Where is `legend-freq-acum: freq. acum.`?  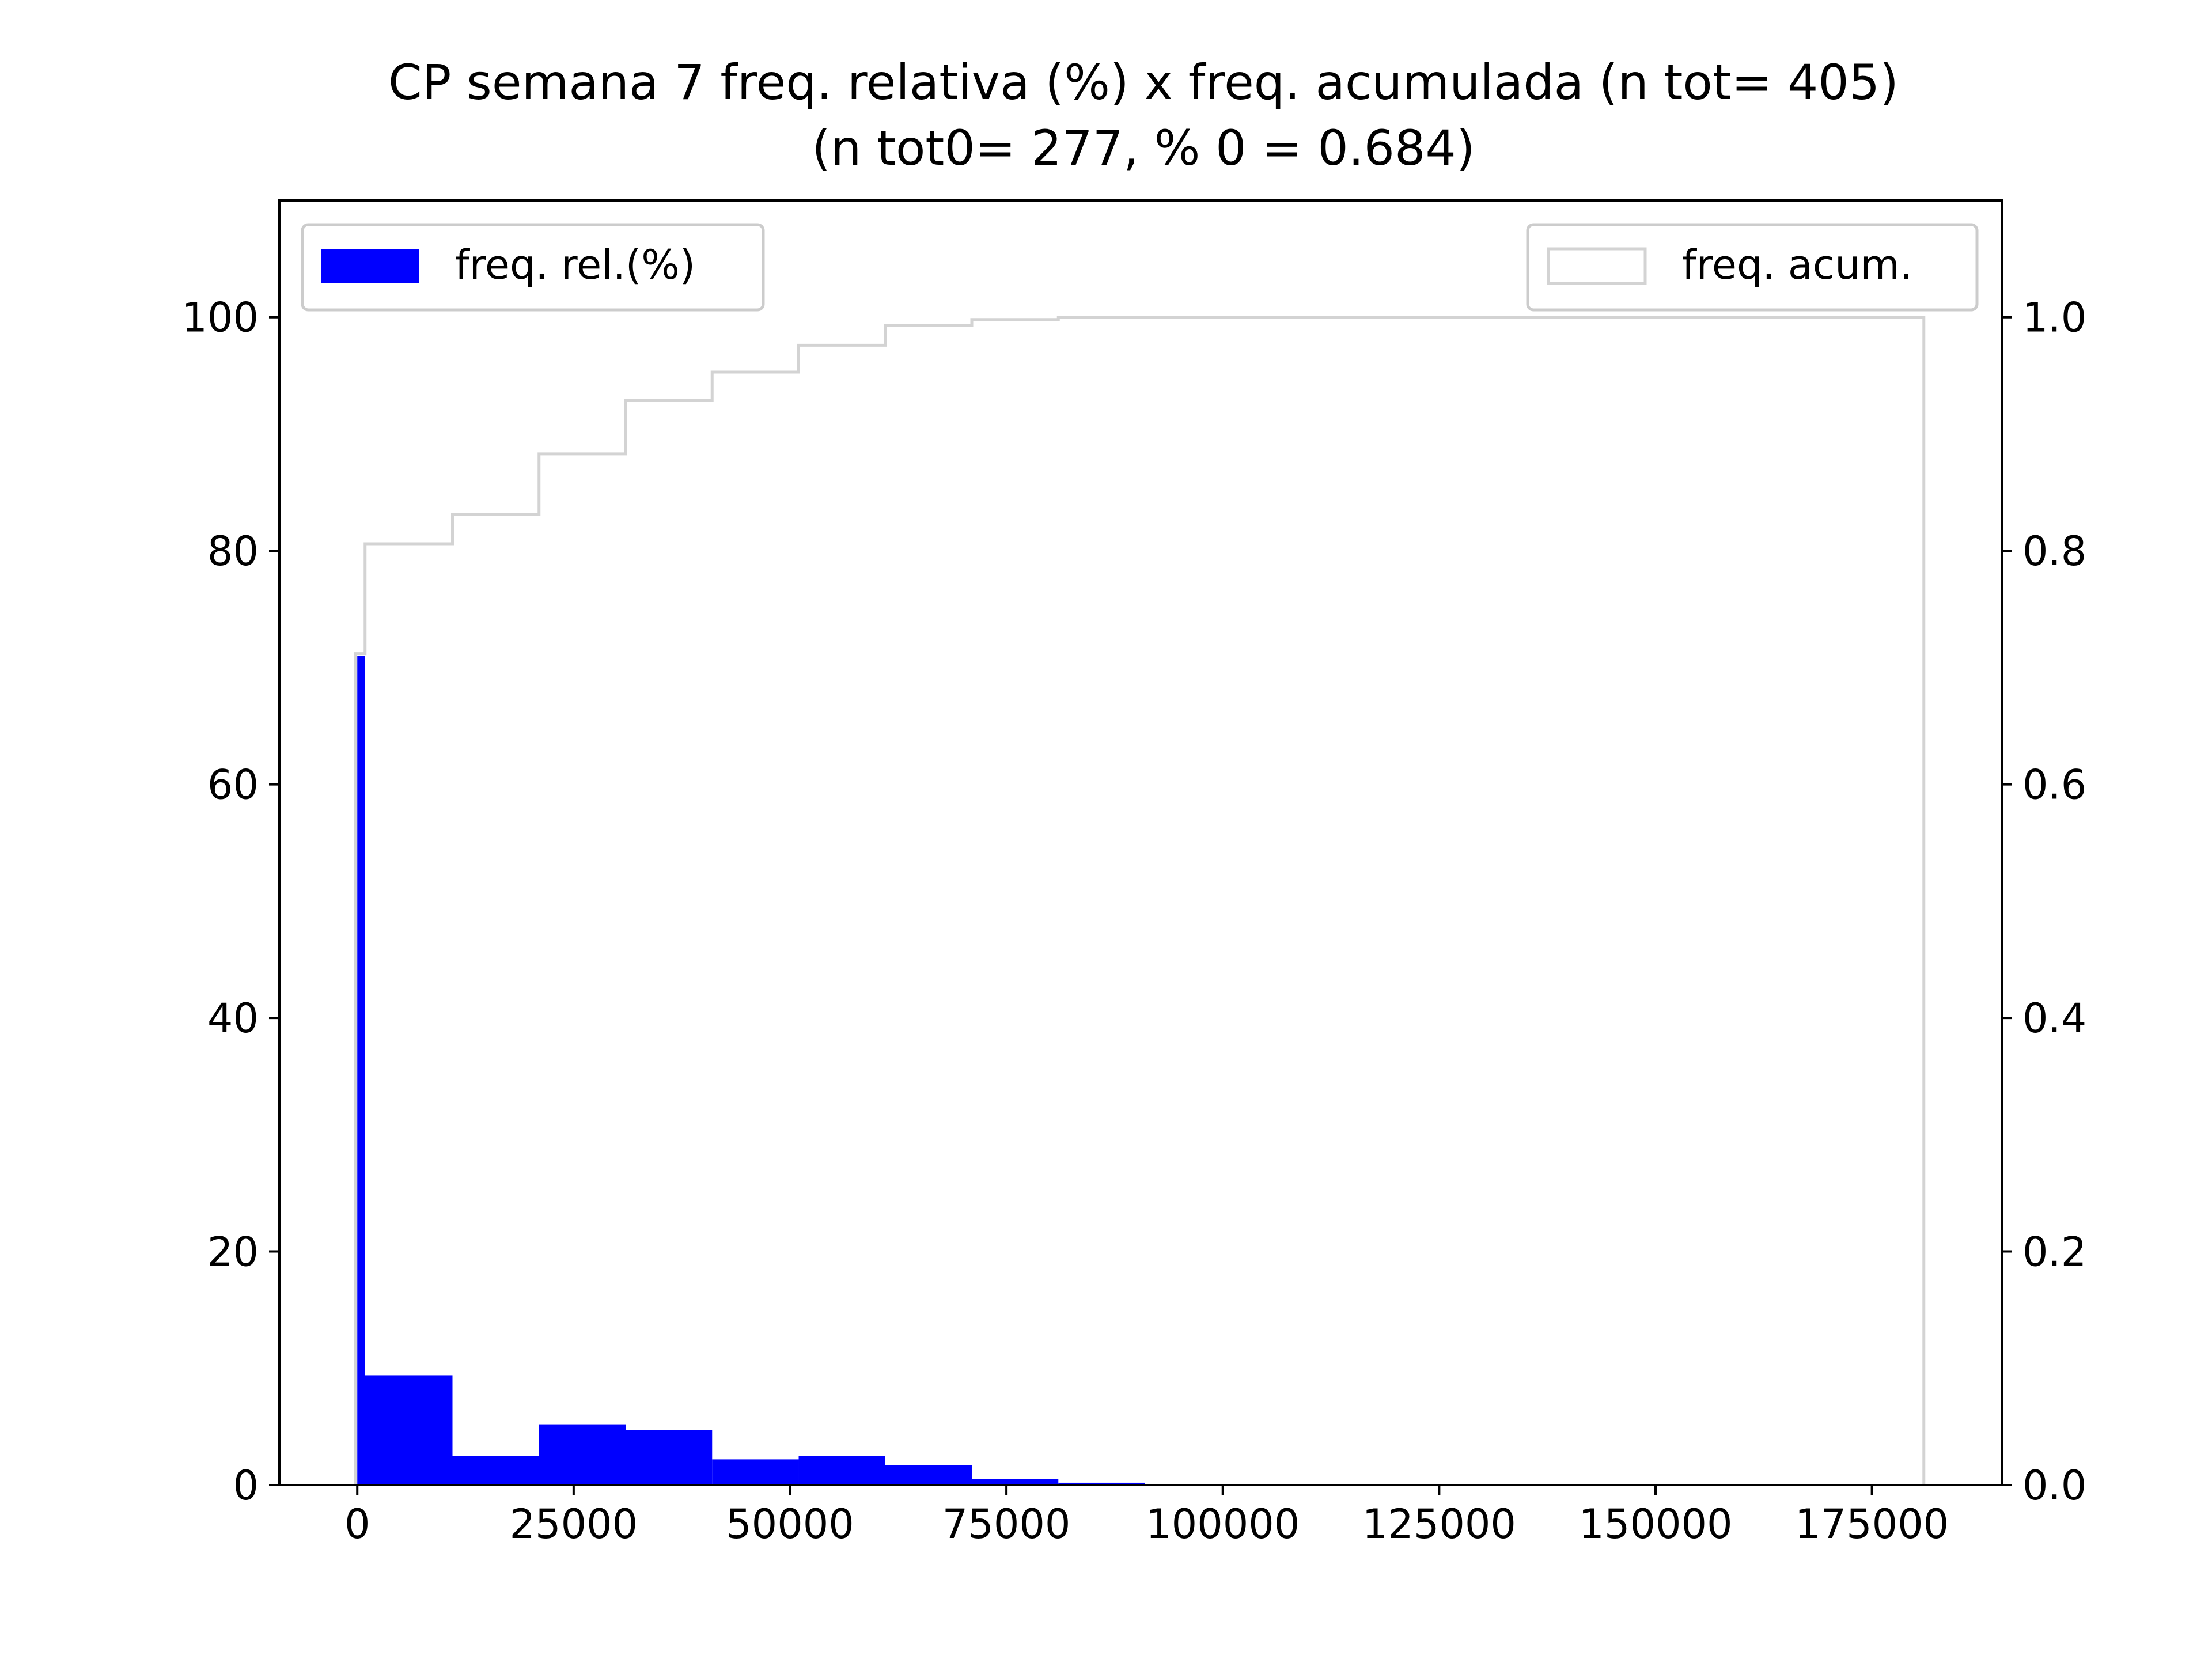
legend-freq-acum: freq. acum. is located at coordinates (1752, 267).